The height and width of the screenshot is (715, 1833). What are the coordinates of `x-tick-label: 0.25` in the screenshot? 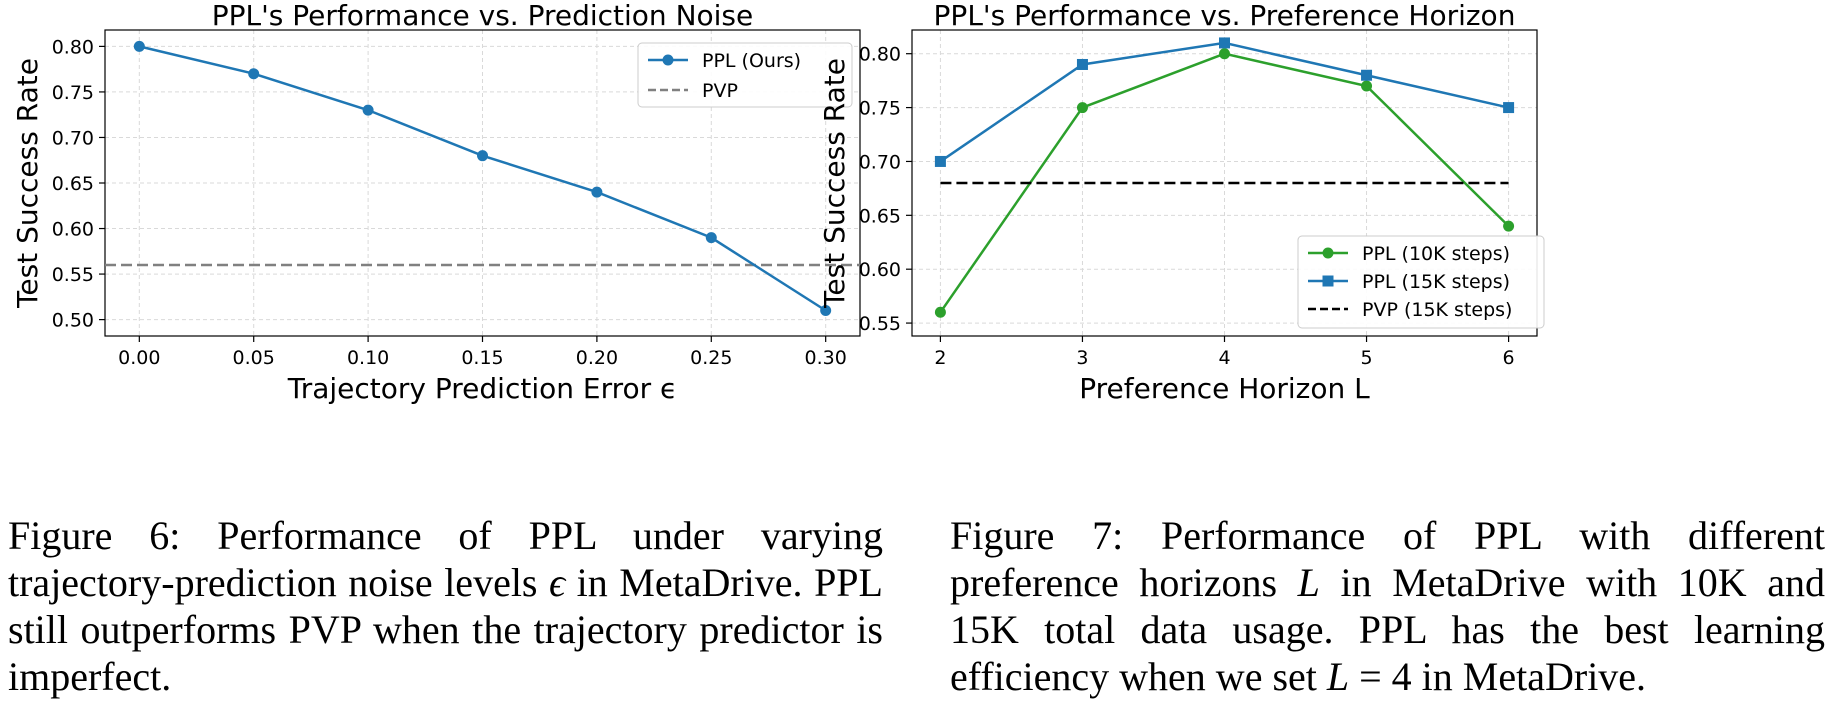 It's located at (711, 358).